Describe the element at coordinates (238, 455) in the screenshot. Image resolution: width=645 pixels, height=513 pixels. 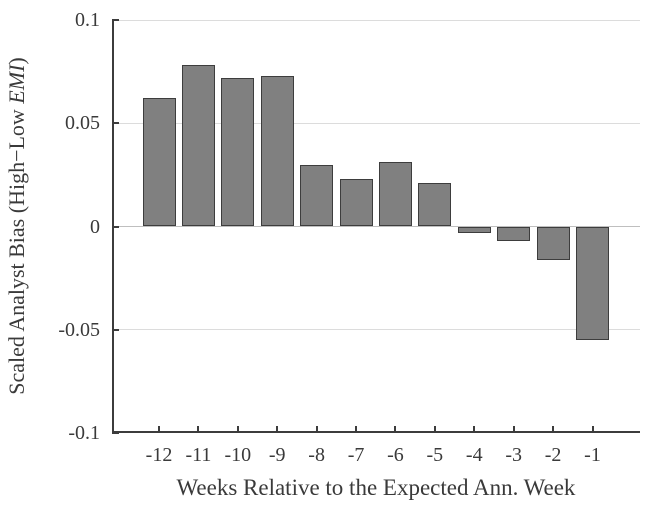
I see `x-tick-label: -10` at that location.